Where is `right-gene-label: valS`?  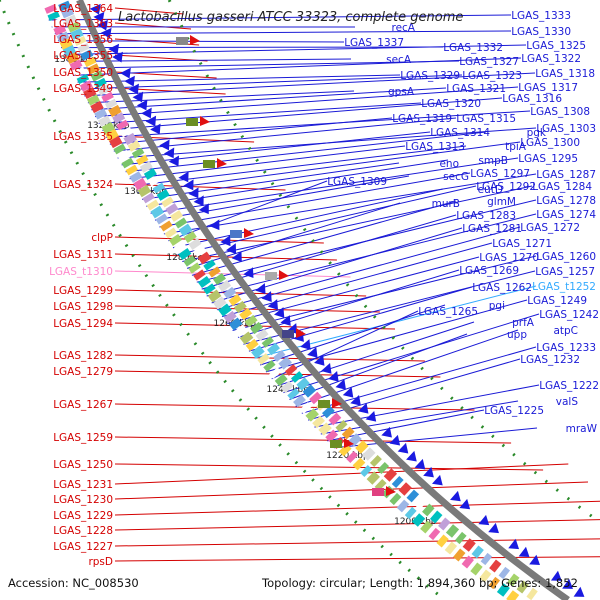
right-gene-label: valS is located at coordinates (567, 402).